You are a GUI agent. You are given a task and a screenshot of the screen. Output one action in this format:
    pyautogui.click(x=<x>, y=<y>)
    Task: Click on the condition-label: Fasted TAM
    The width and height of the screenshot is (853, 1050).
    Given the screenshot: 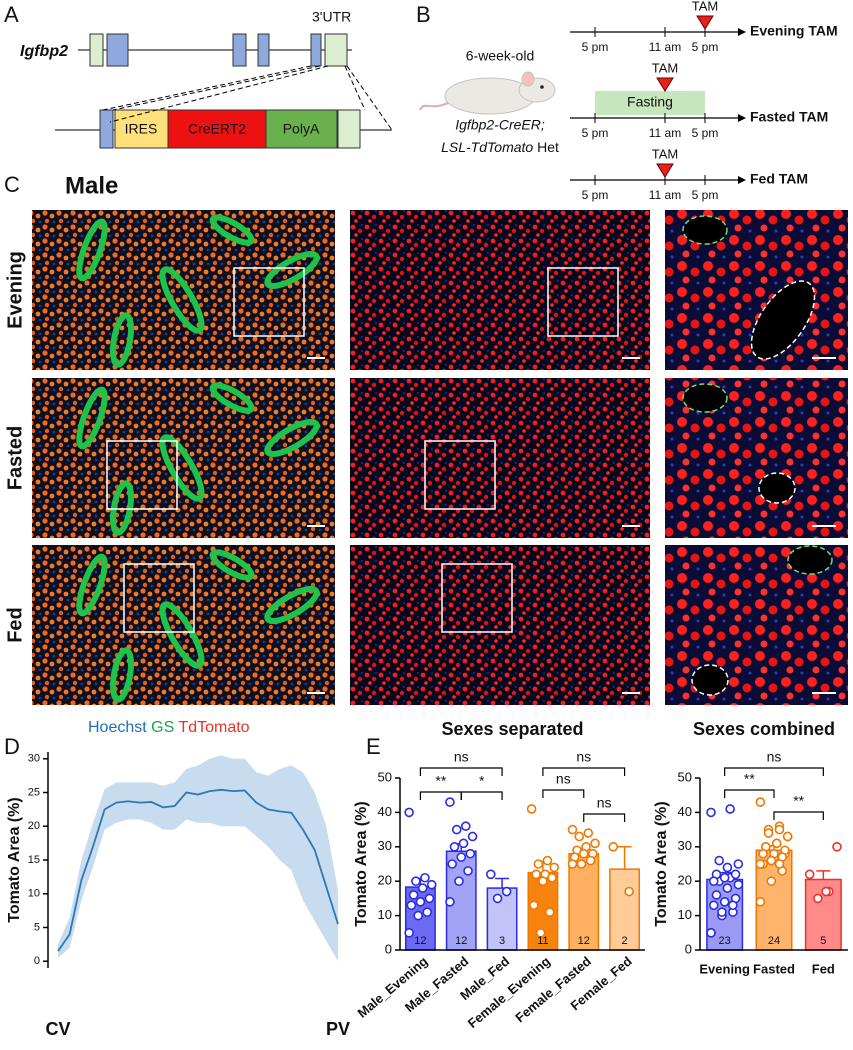 What is the action you would take?
    pyautogui.click(x=789, y=117)
    